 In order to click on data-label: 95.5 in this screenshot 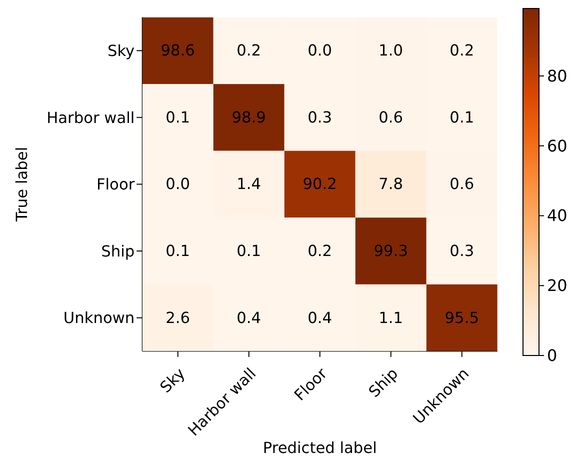, I will do `click(461, 317)`.